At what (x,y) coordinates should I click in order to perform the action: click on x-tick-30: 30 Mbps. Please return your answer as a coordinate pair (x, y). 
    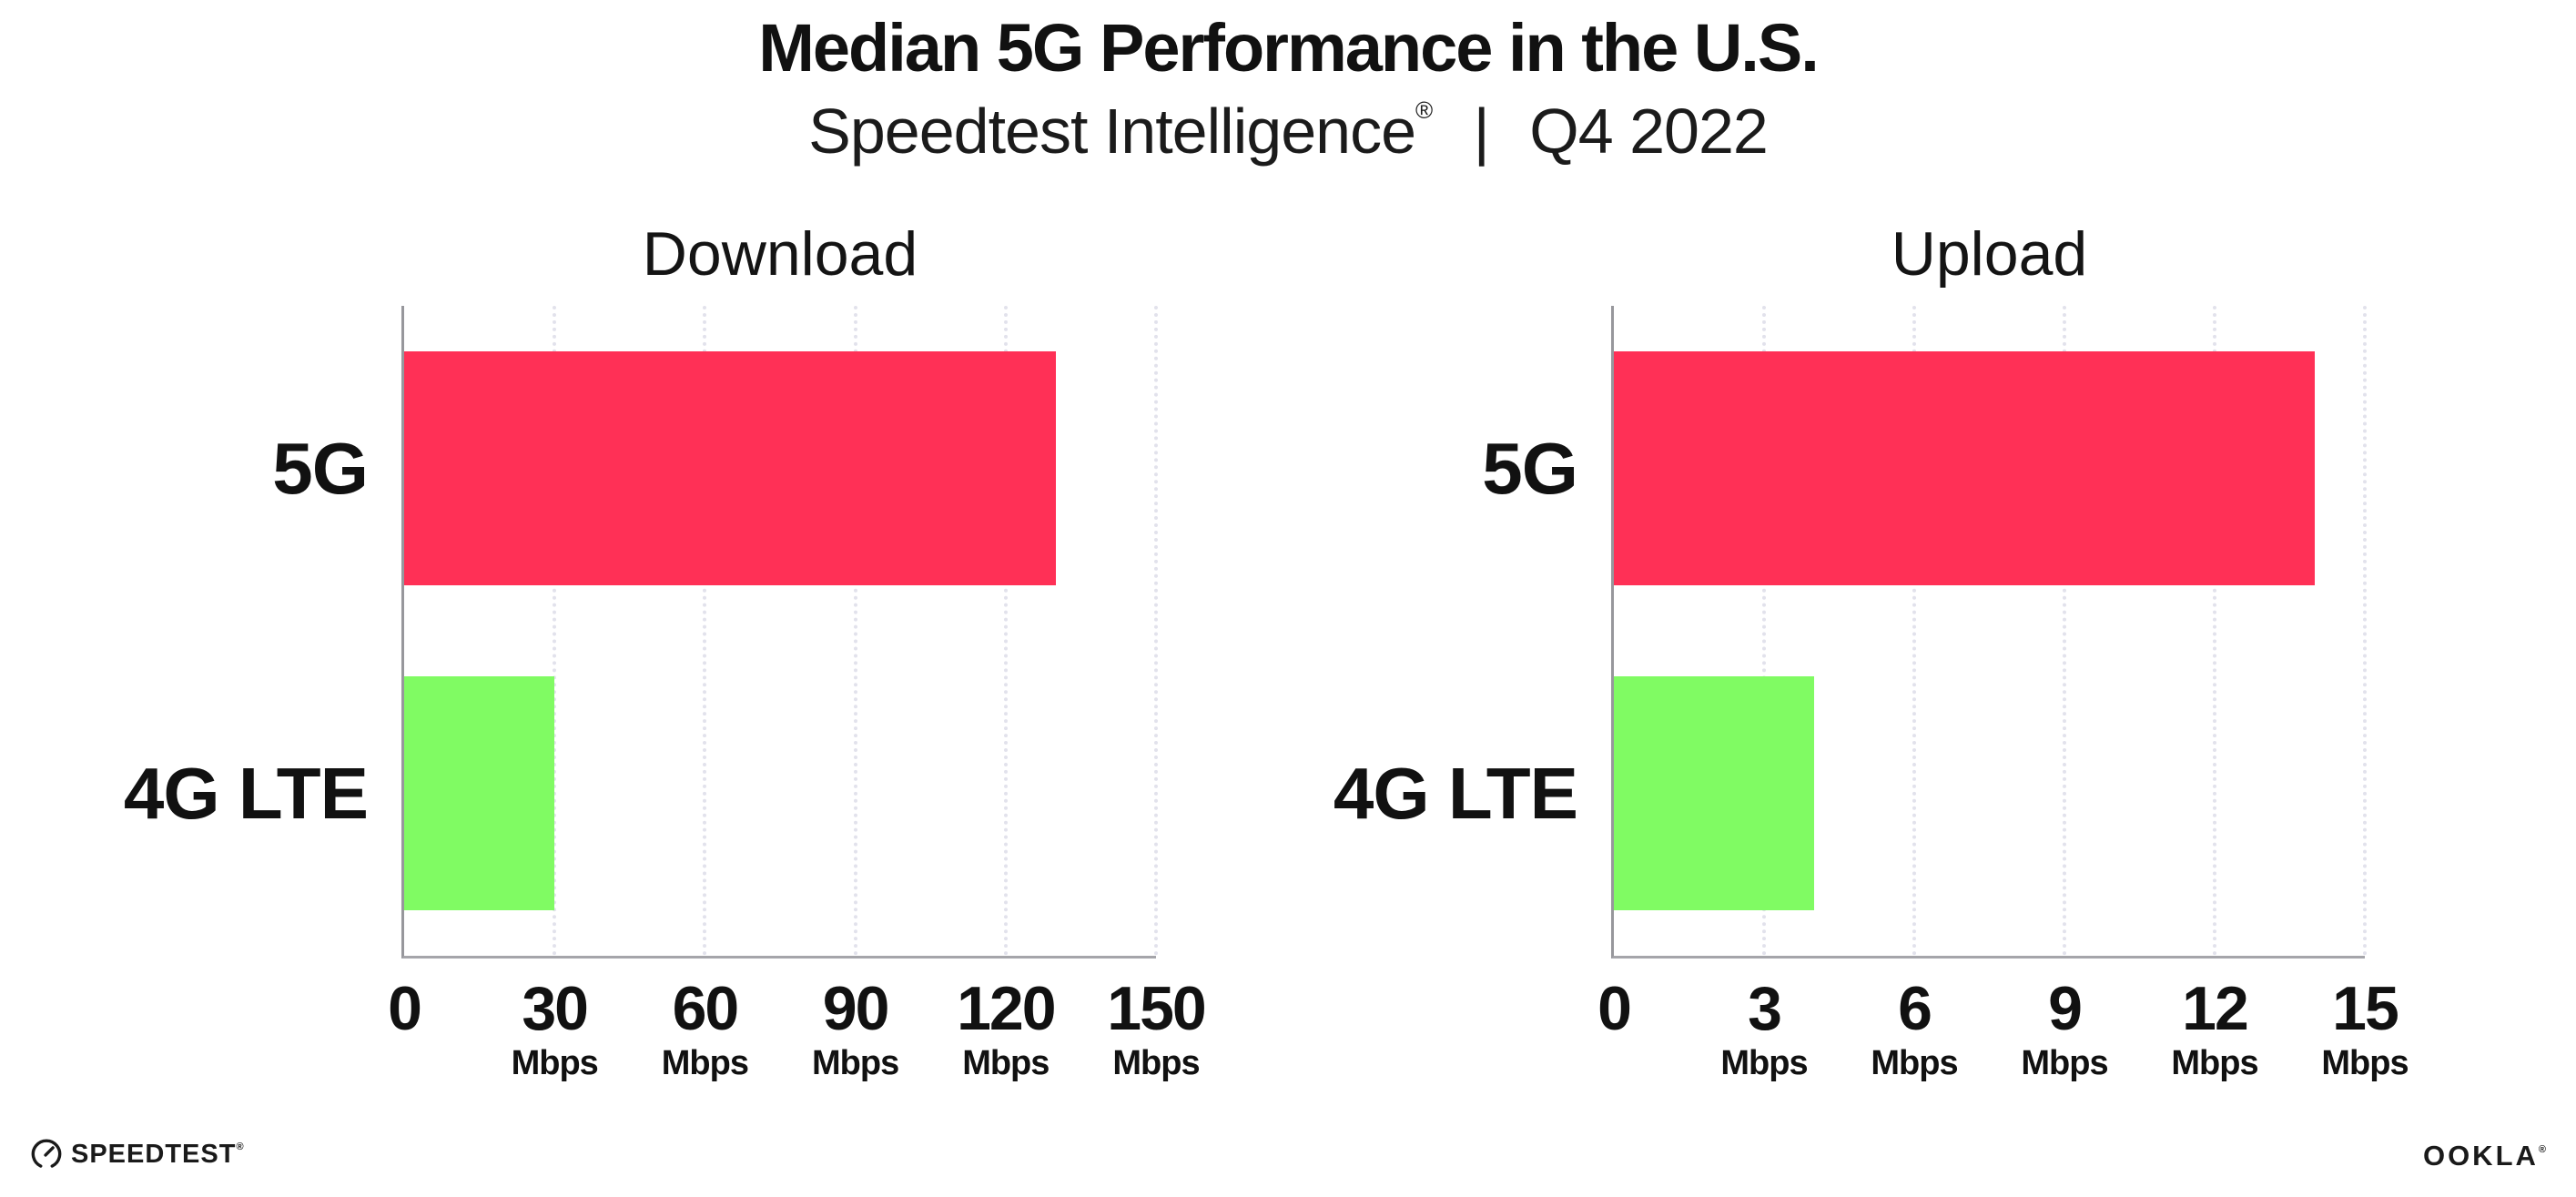
    Looking at the image, I should click on (554, 1030).